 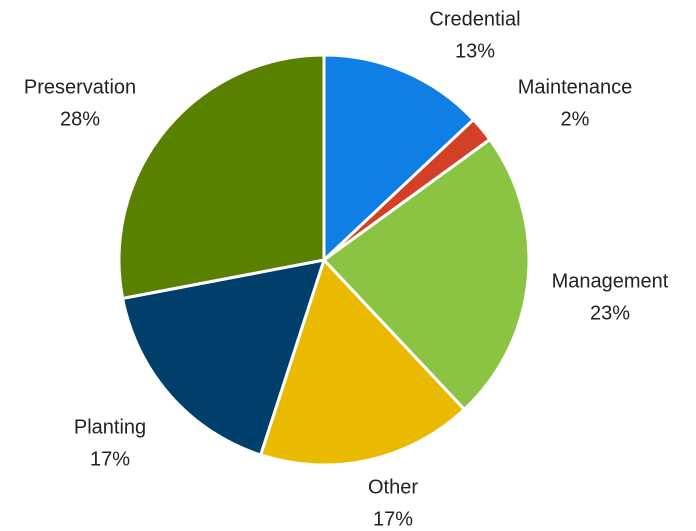 I want to click on slice-label: Planting, so click(x=110, y=427).